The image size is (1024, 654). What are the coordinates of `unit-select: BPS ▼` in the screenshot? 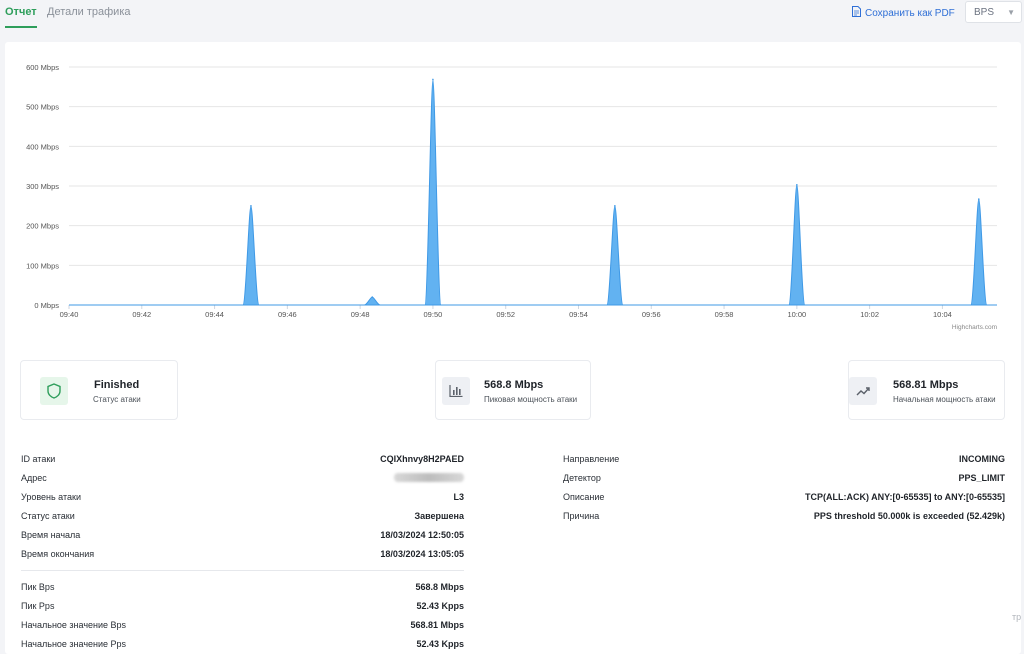 It's located at (993, 12).